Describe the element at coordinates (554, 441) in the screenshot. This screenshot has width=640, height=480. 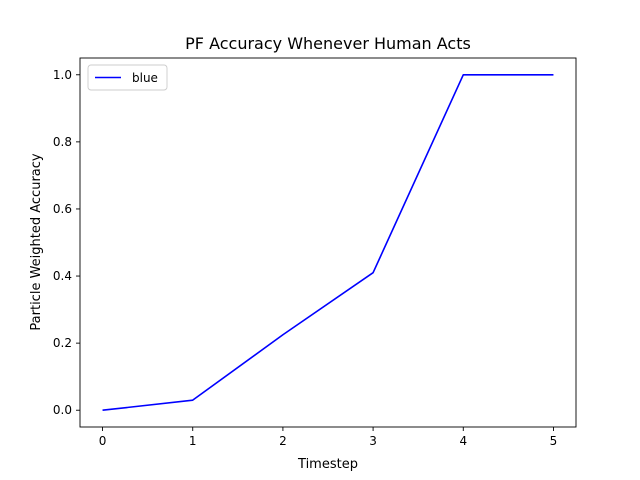
I see `x-tick-label: 5` at that location.